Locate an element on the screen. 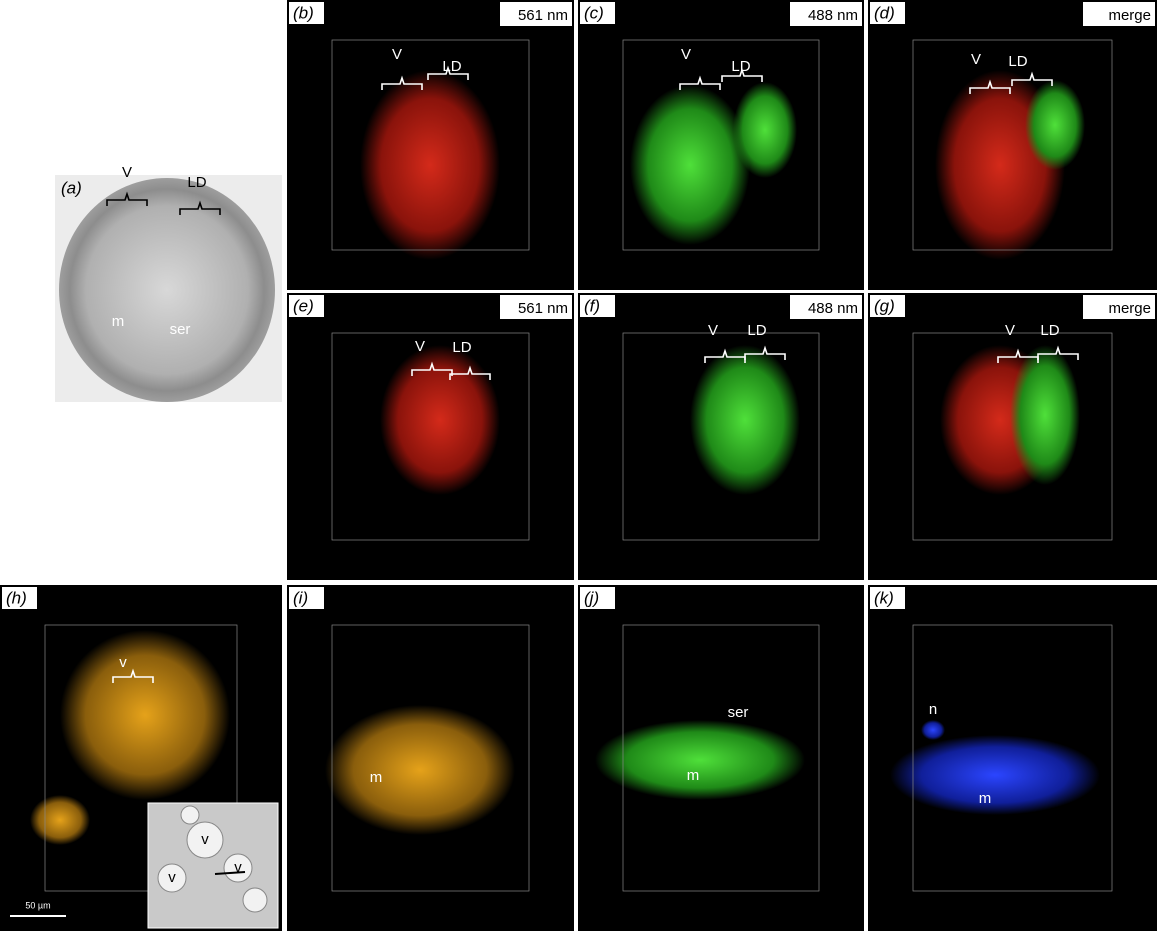  panel-label: (g) is located at coordinates (884, 305).